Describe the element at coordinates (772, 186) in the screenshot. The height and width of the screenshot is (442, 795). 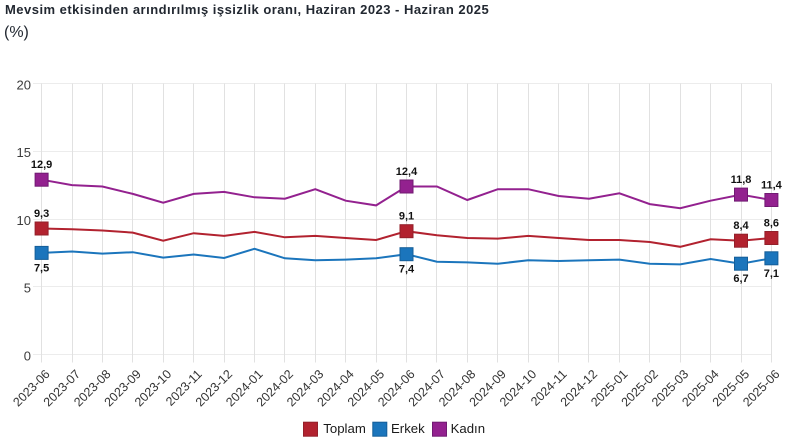
I see `svg-text: 11,4` at that location.